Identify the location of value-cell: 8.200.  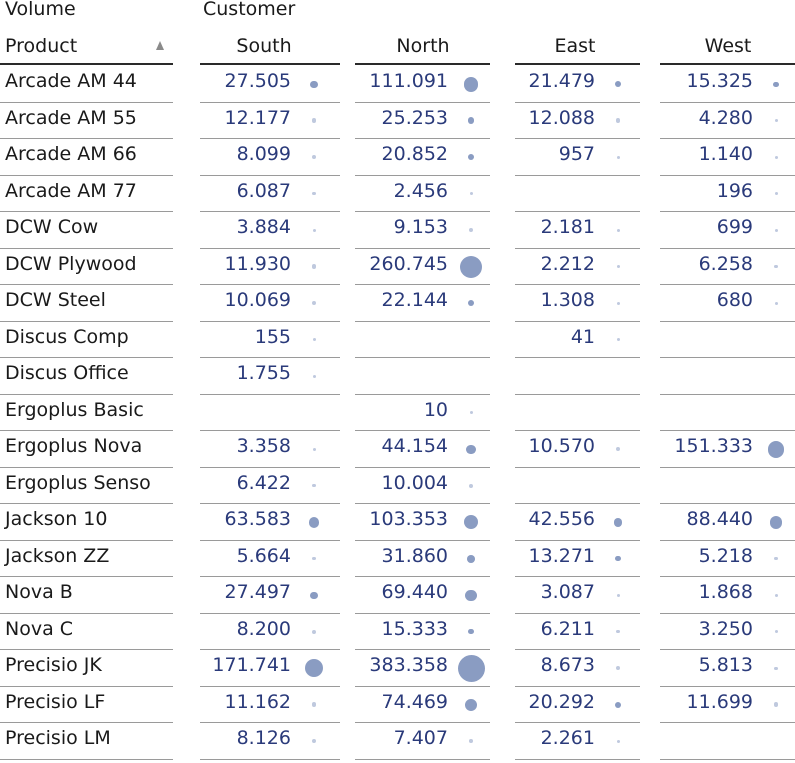
(263, 628).